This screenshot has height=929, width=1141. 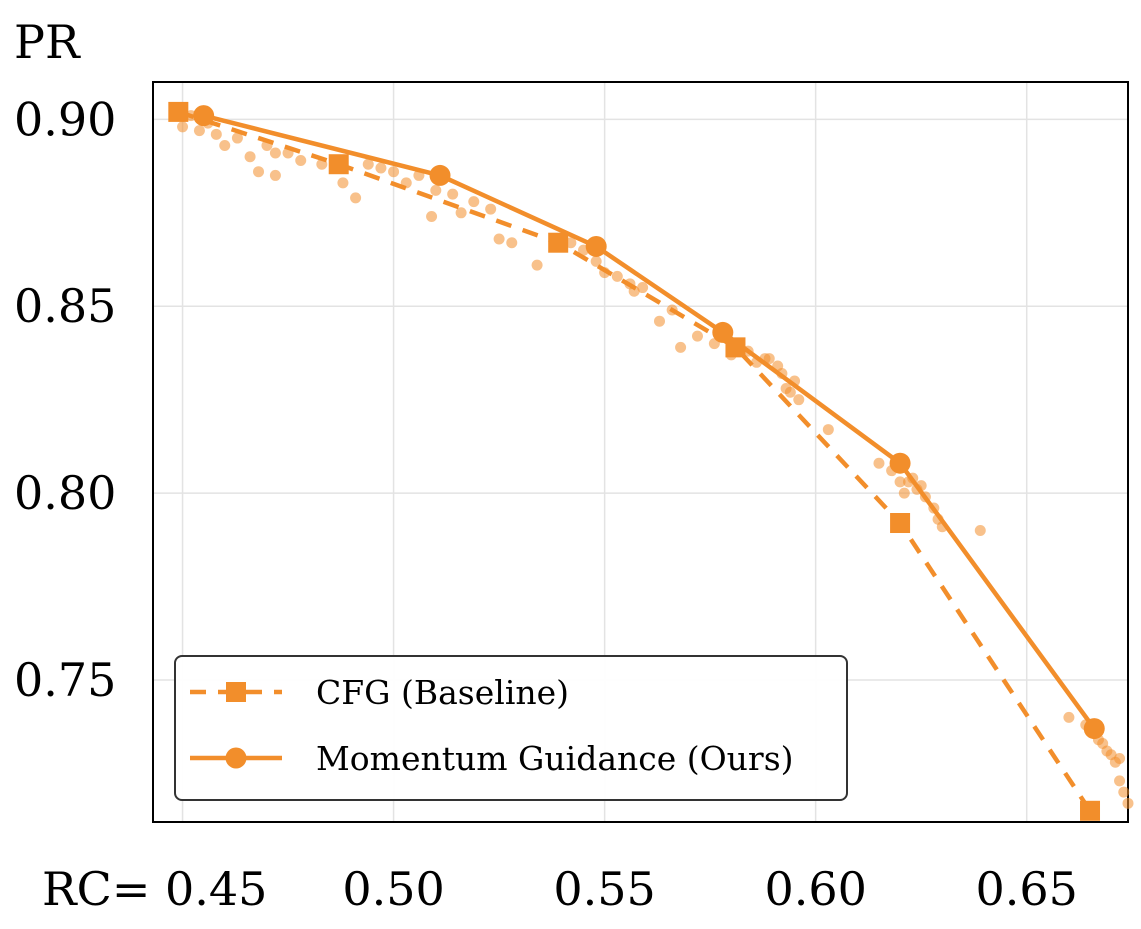 What do you see at coordinates (216, 889) in the screenshot?
I see `x-tick-label: 0.45` at bounding box center [216, 889].